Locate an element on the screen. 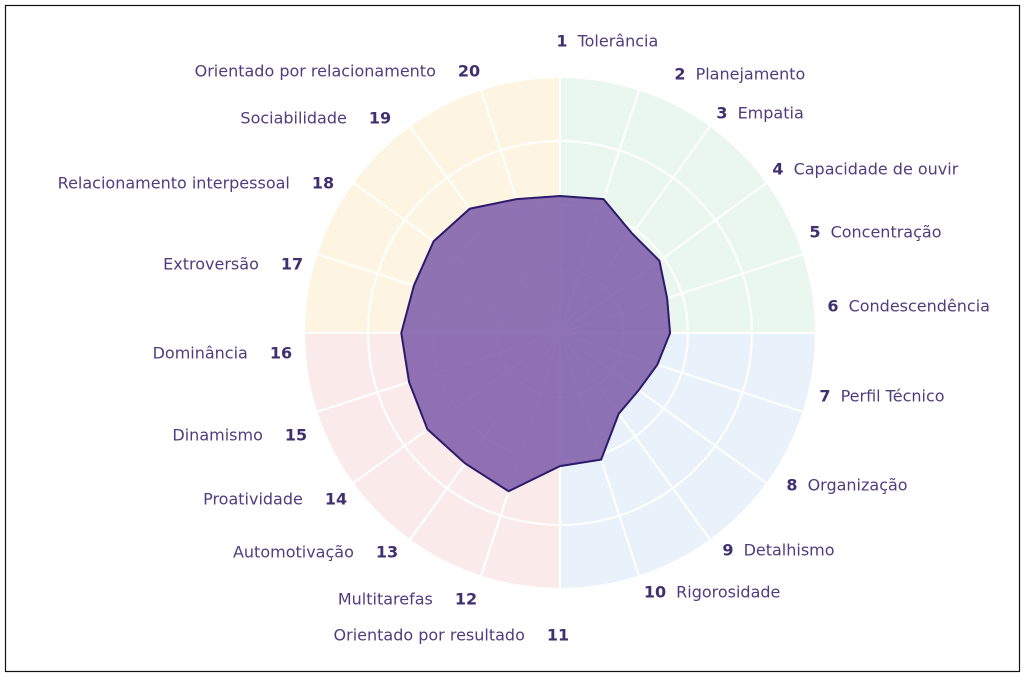 Image resolution: width=1025 pixels, height=678 pixels. axis-label: Organização is located at coordinates (858, 485).